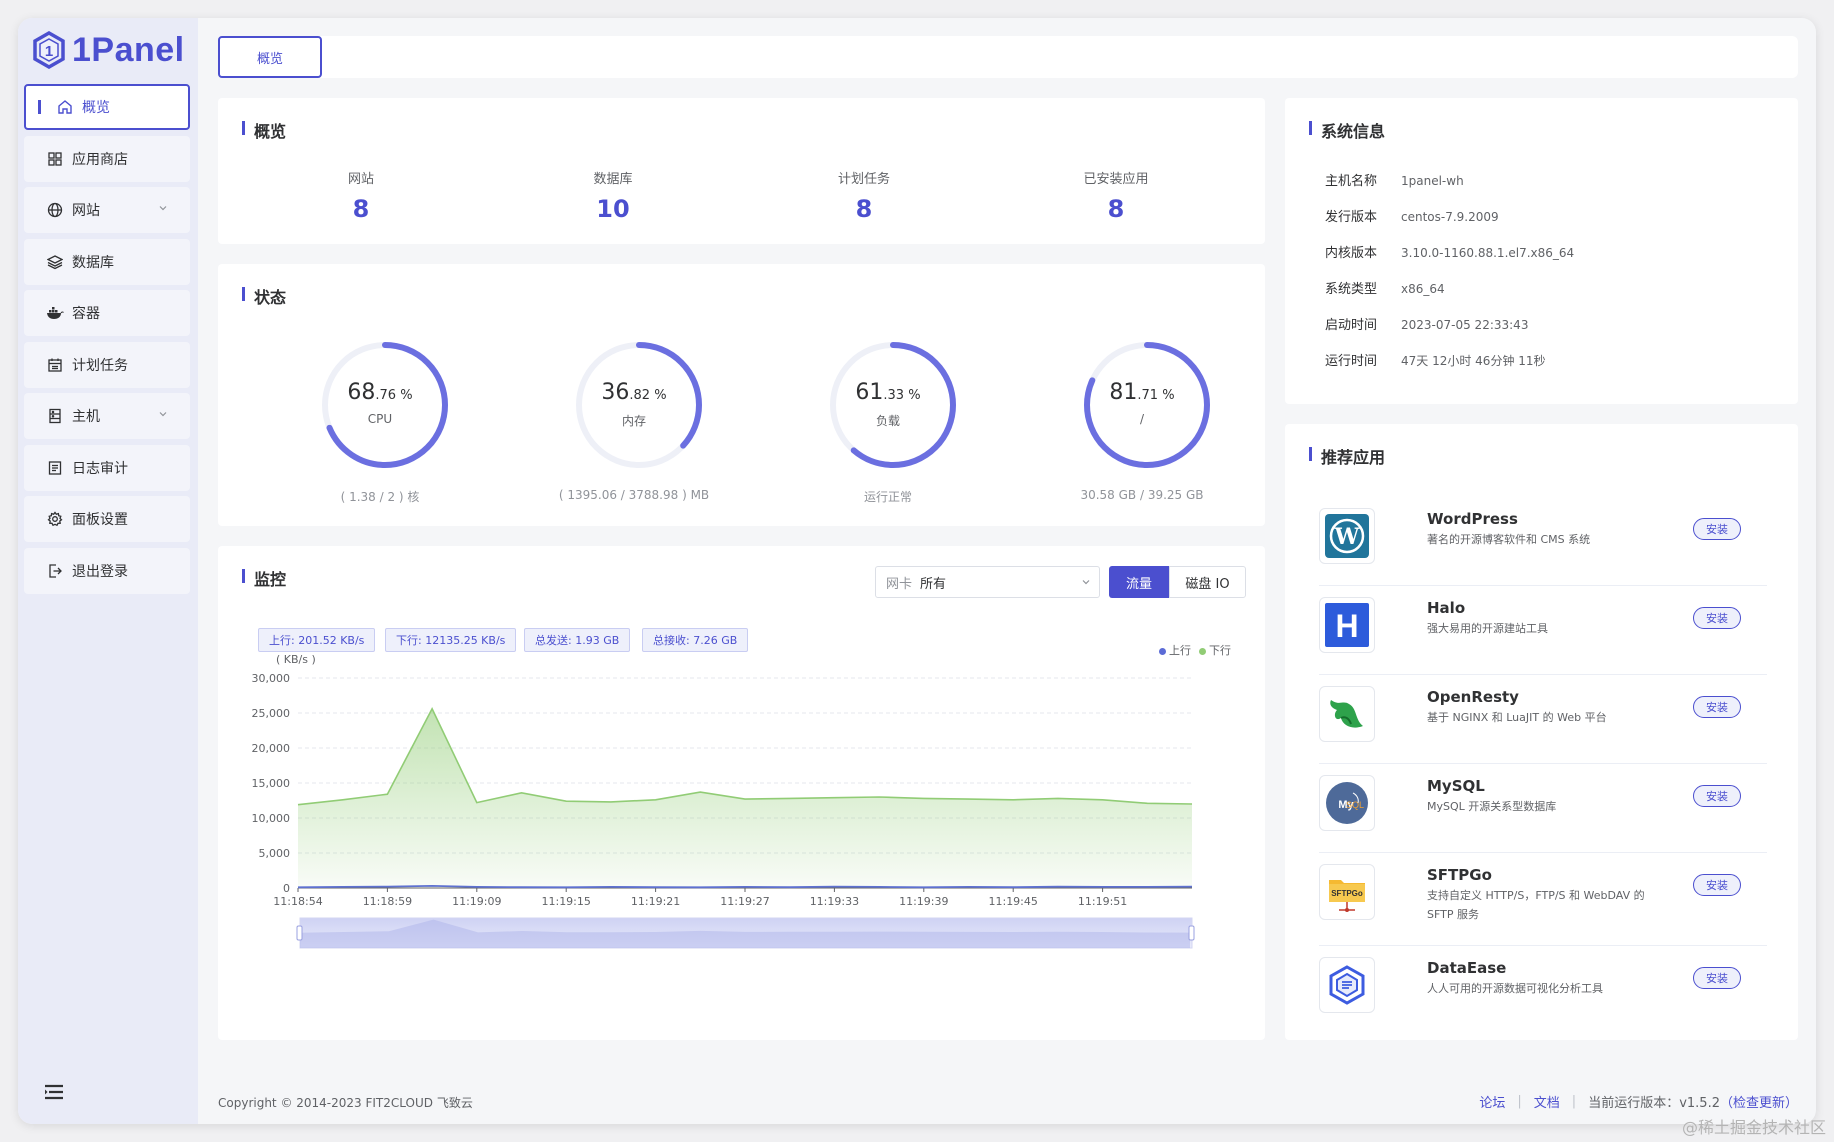  I want to click on sidebar-item-container: 容器, so click(107, 313).